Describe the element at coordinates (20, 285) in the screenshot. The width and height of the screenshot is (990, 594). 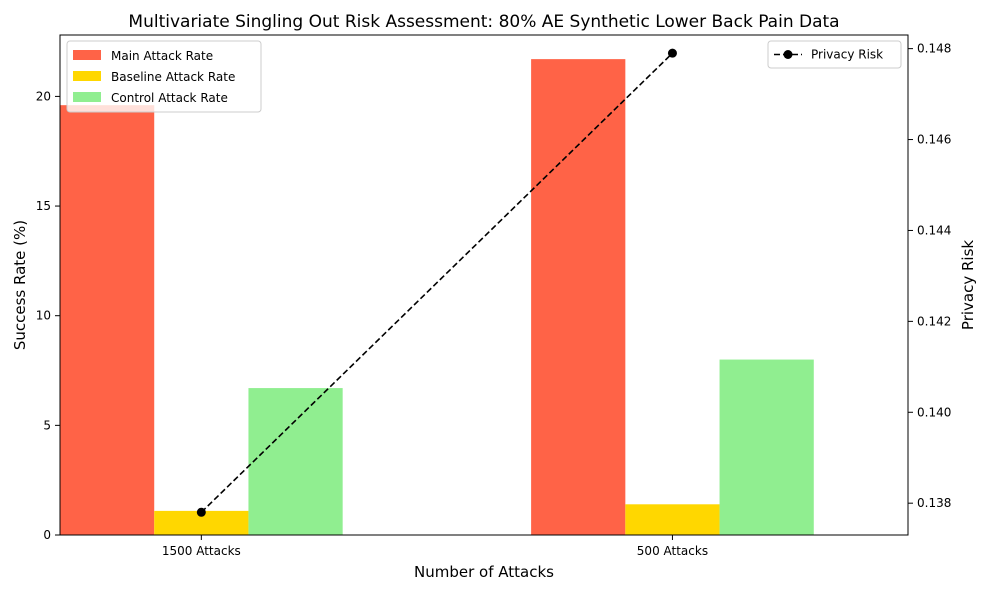
I see `y-axis-label: Success Rate (%)` at that location.